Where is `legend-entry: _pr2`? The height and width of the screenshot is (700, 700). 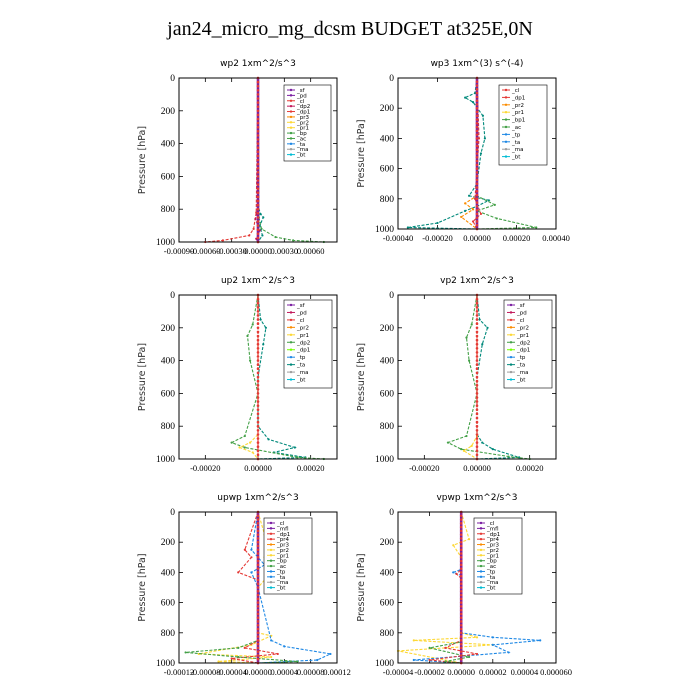
legend-entry: _pr2 is located at coordinates (302, 123).